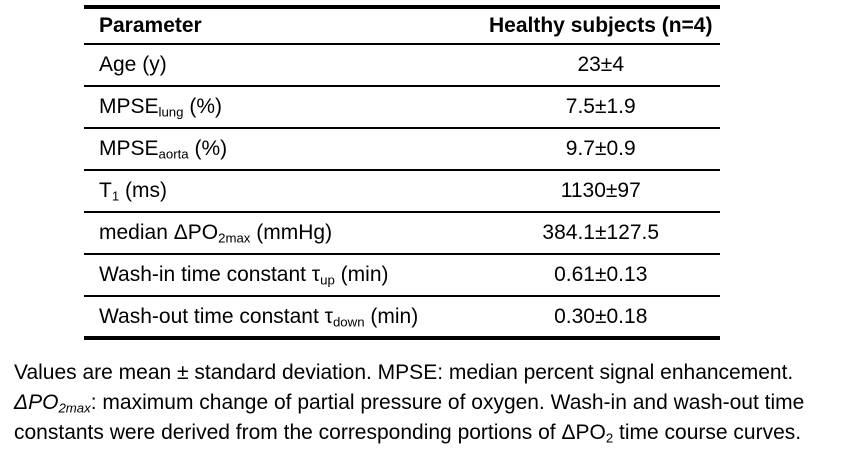 The height and width of the screenshot is (463, 842). I want to click on subscript-text: lung, so click(171, 112).